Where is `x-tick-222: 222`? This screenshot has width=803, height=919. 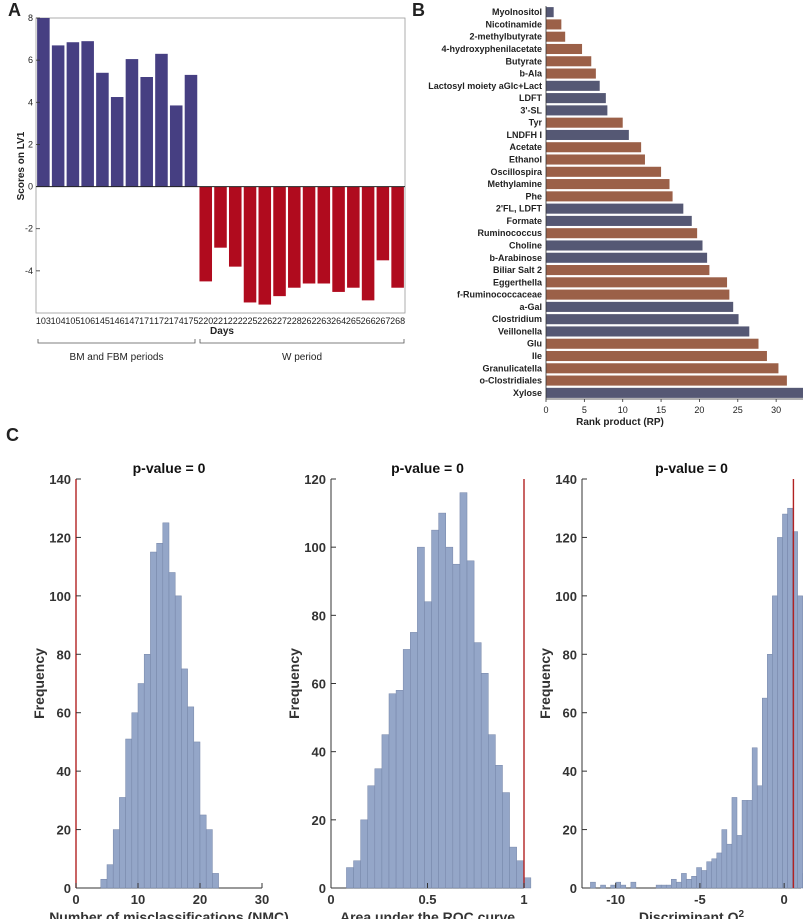
x-tick-222: 222 is located at coordinates (235, 321).